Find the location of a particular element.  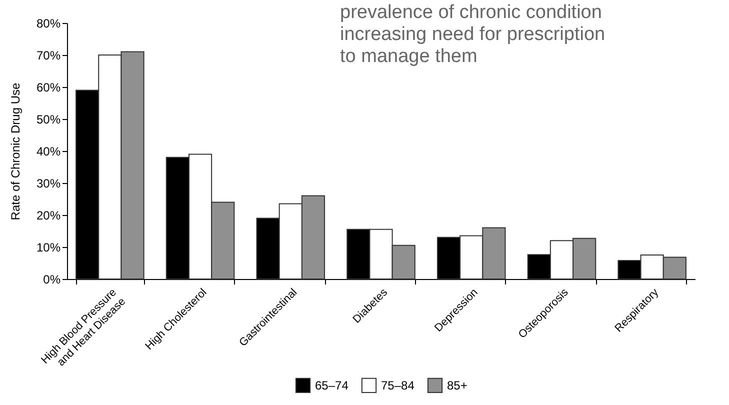

y-tick-label: 20% is located at coordinates (48, 215).